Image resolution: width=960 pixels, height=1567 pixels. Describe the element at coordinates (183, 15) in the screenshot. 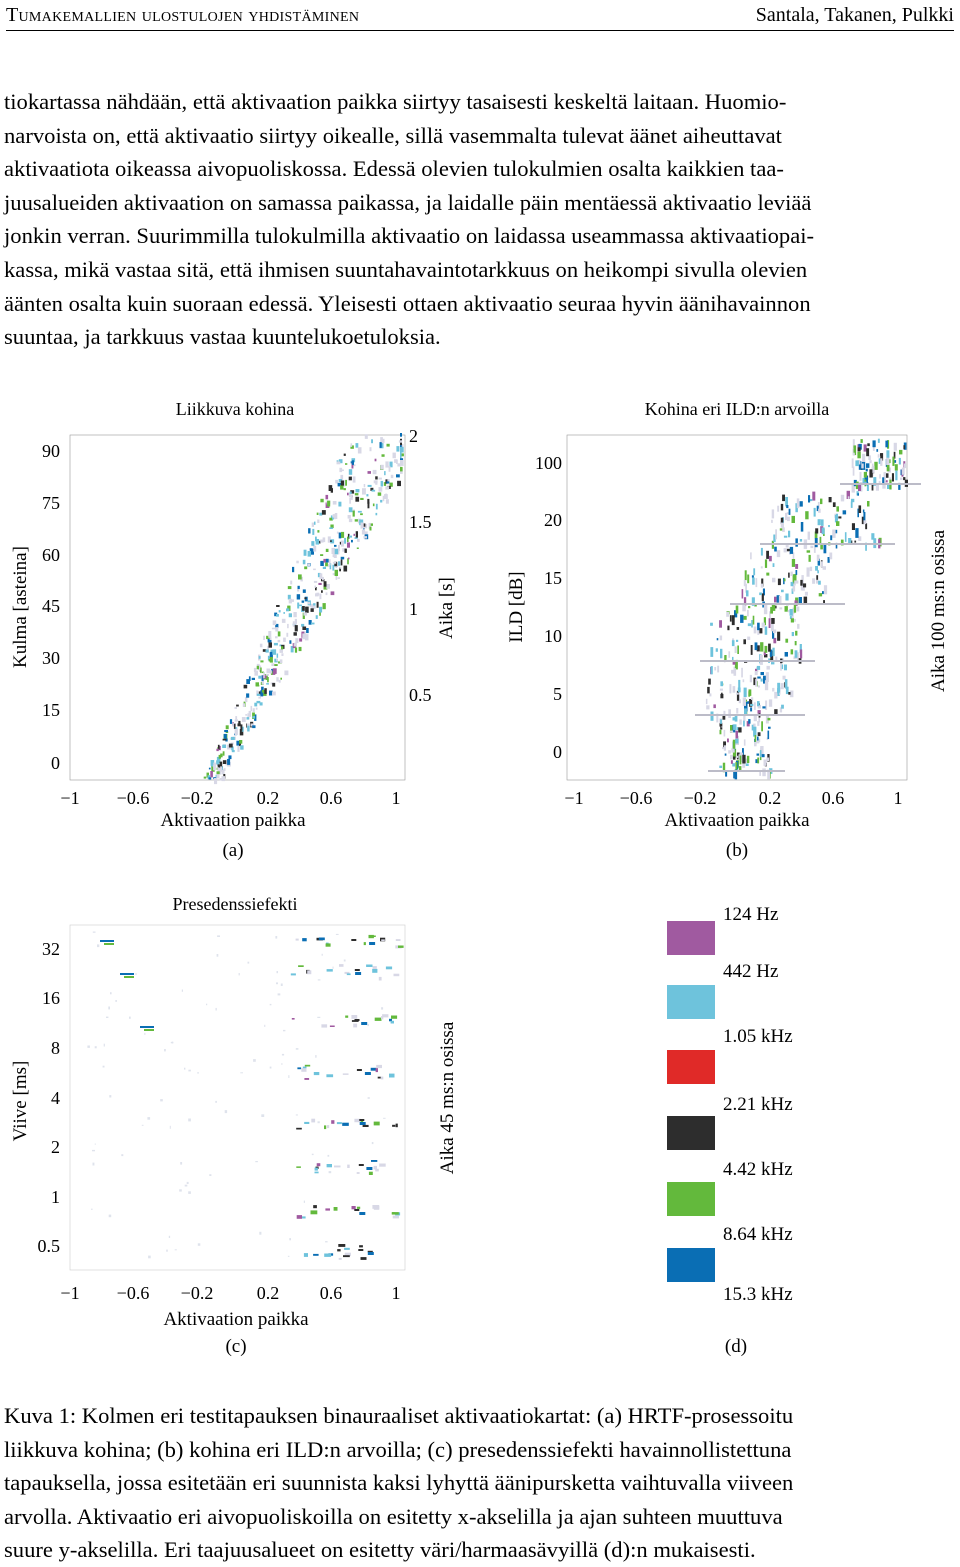

I see `header-title: Tumakemallien ulostulojen yhdistäminen` at that location.